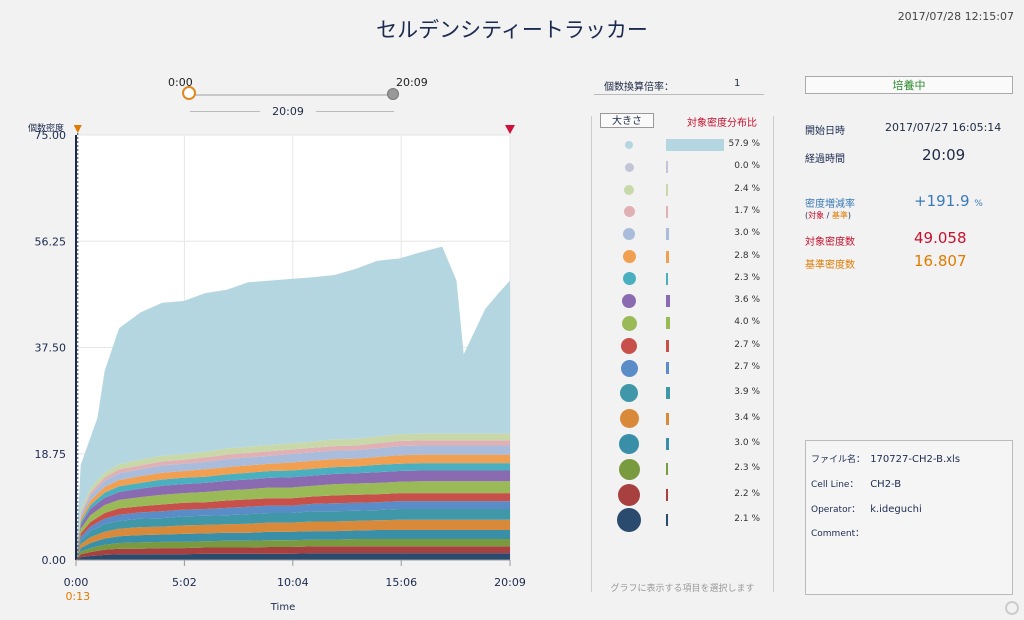 The height and width of the screenshot is (620, 1024). I want to click on range-duration-label: 20:09, so click(288, 111).